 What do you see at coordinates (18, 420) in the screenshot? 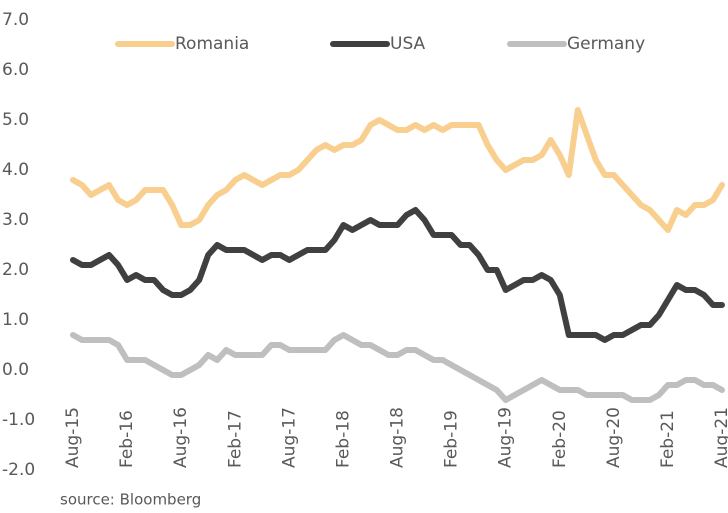
I see `y-tick-label: -1.0` at bounding box center [18, 420].